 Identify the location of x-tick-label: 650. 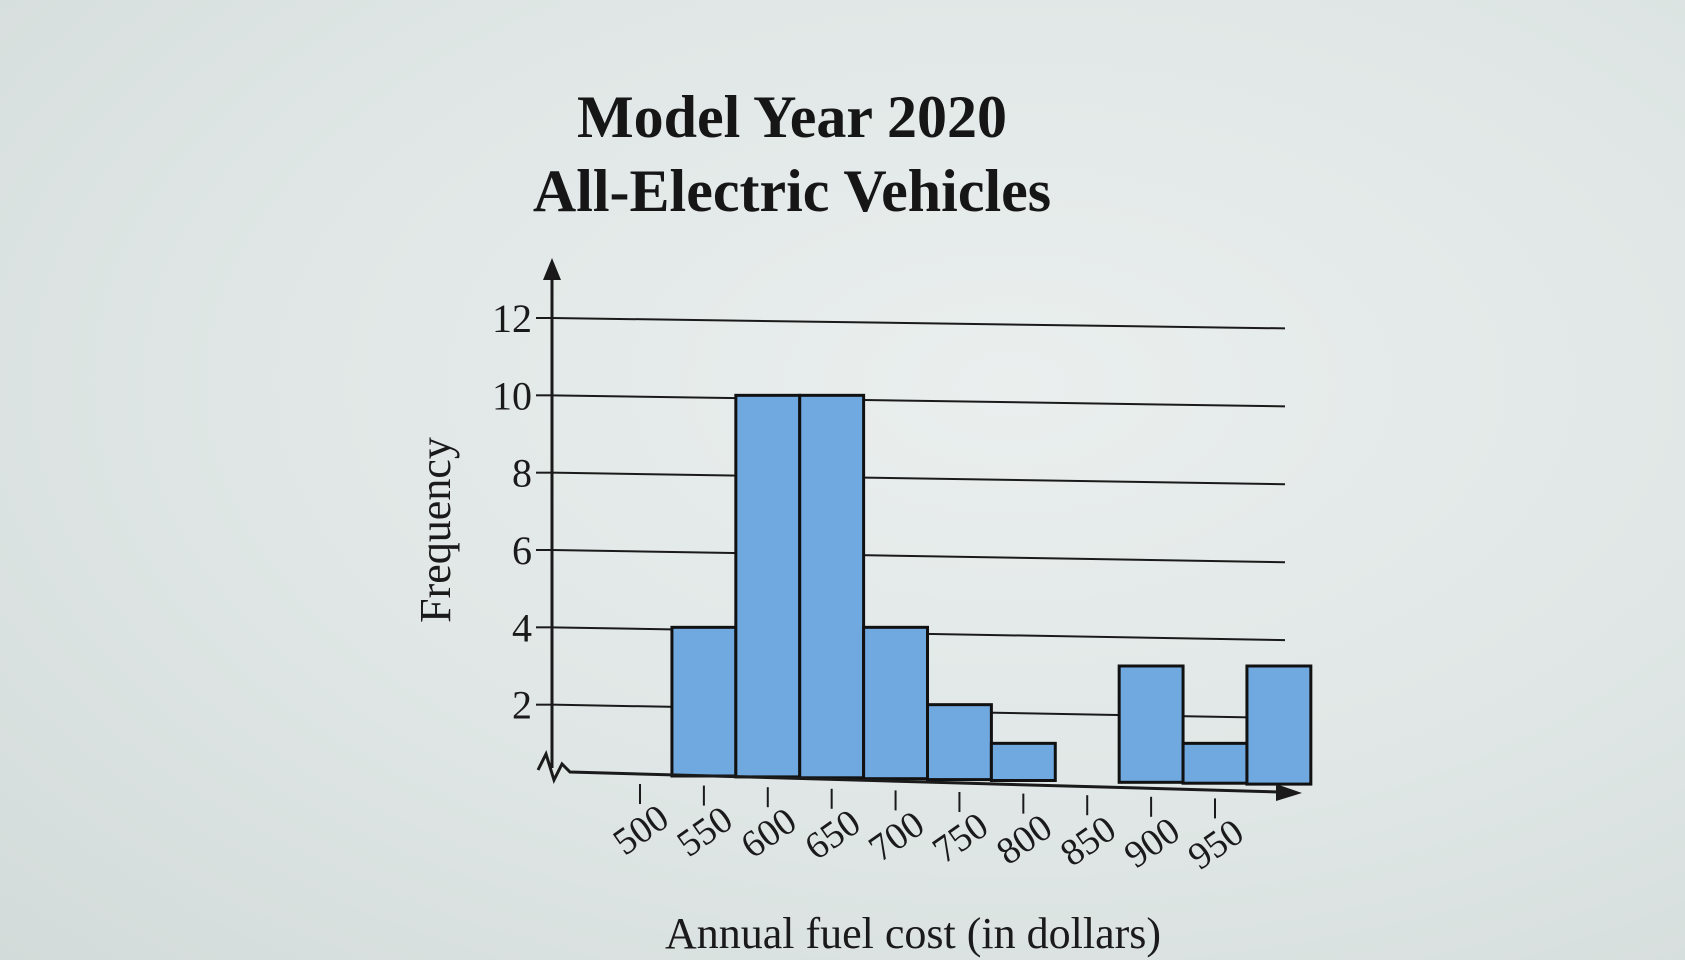
(832, 834).